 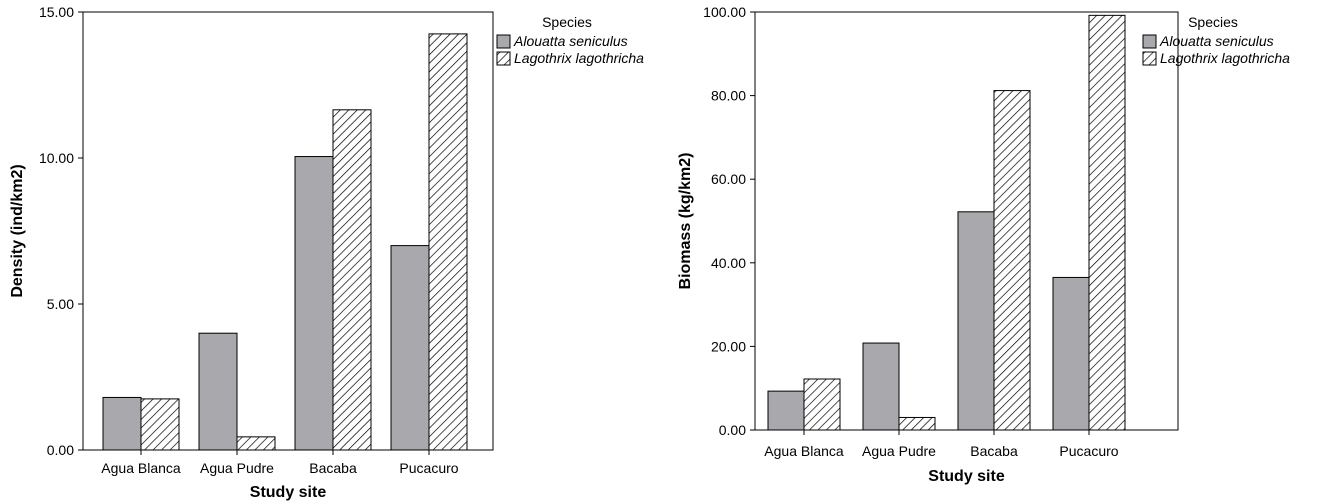 I want to click on biomass-legend-swatch-lagothrix, so click(x=1149, y=58).